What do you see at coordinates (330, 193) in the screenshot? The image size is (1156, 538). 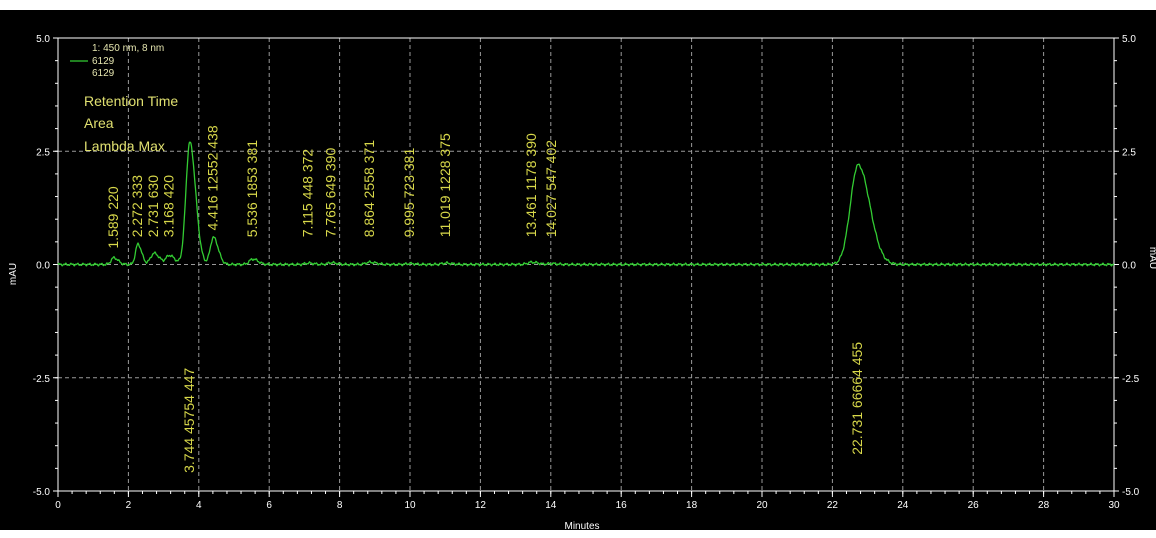 I see `peak-label: 7.765 649 390` at bounding box center [330, 193].